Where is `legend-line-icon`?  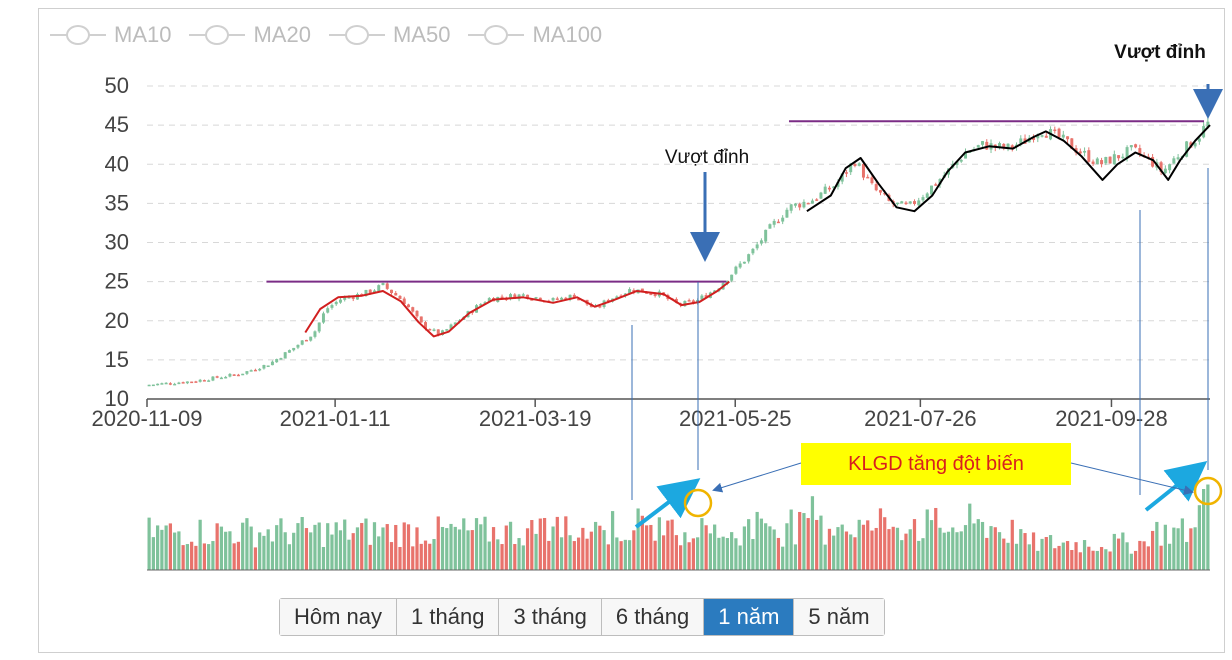 legend-line-icon is located at coordinates (78, 35).